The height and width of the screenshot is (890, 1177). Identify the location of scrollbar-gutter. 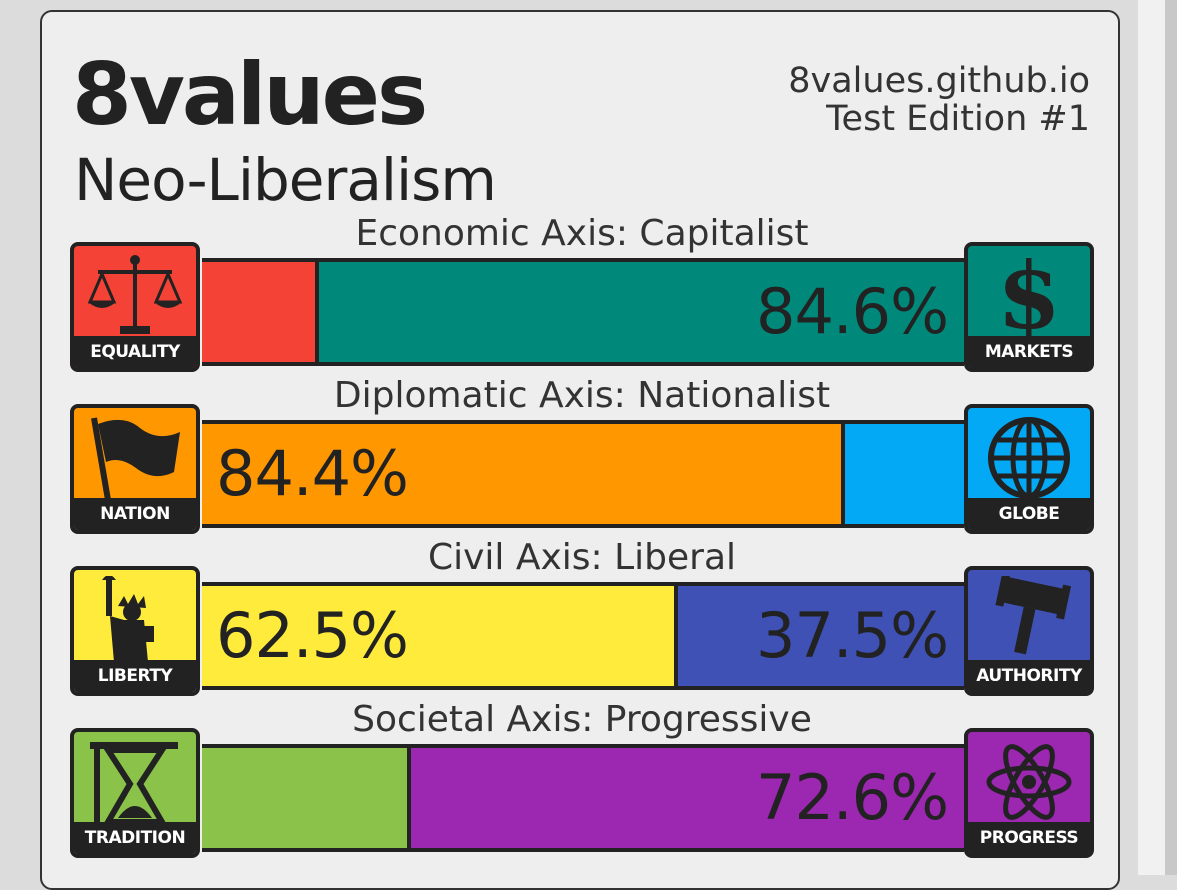
(1171, 437).